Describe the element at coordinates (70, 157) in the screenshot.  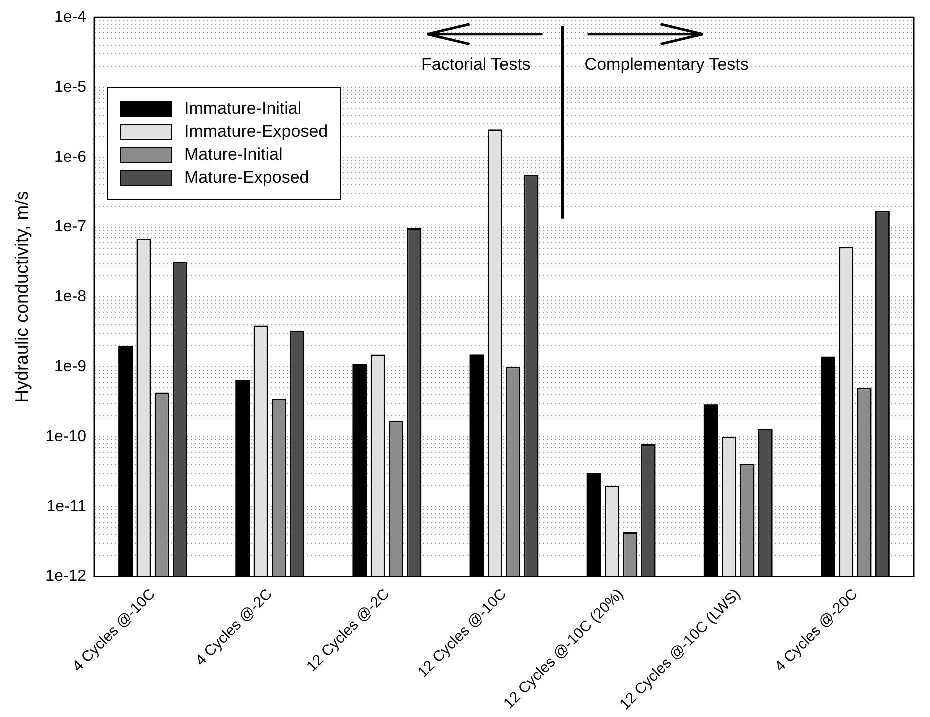
I see `y-tick-label: 1e-6` at that location.